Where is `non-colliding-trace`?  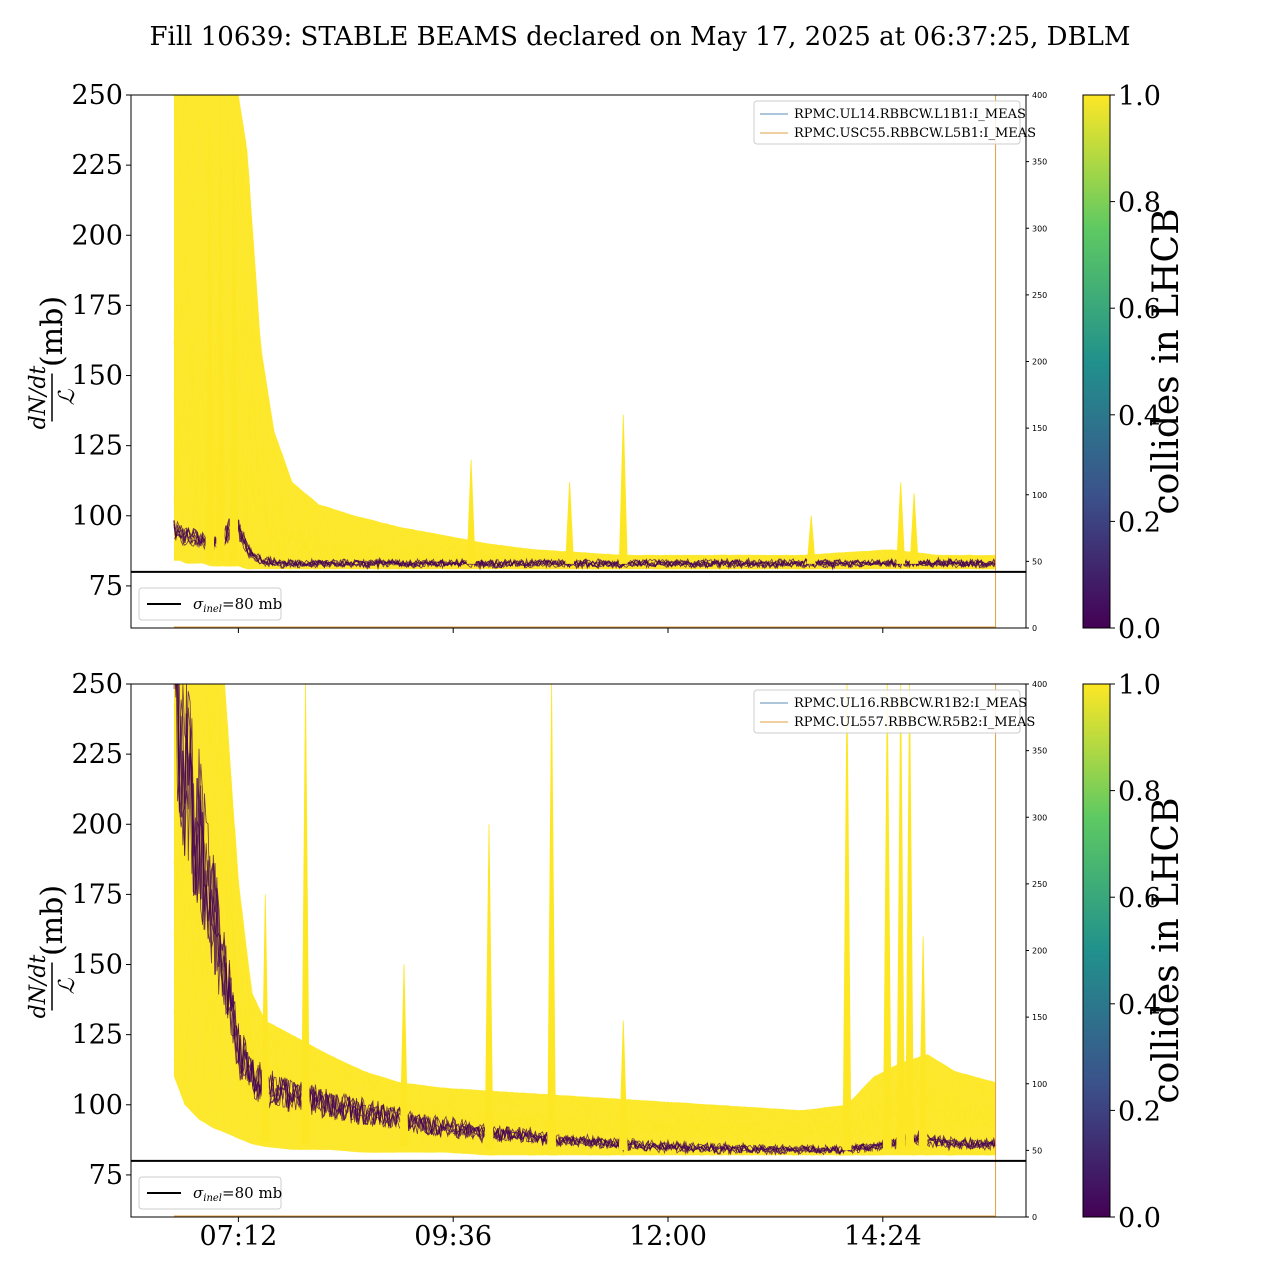
non-colliding-trace is located at coordinates (584, 544).